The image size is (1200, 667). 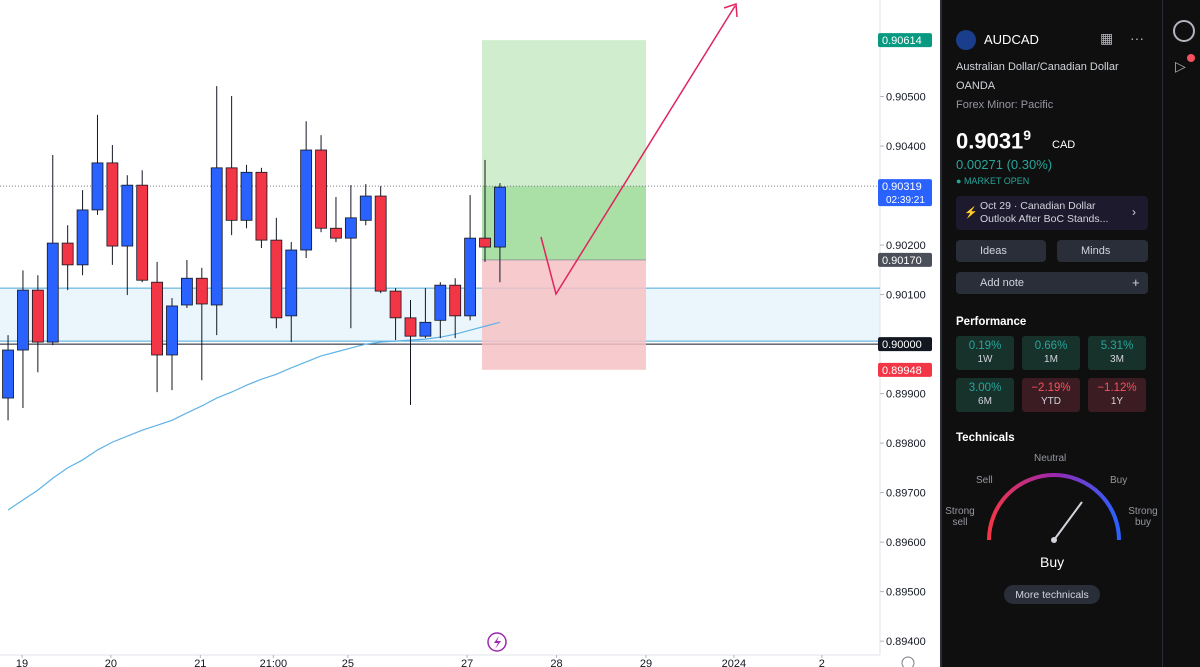 I want to click on change: 0.00271 (0.30%), so click(x=1004, y=164).